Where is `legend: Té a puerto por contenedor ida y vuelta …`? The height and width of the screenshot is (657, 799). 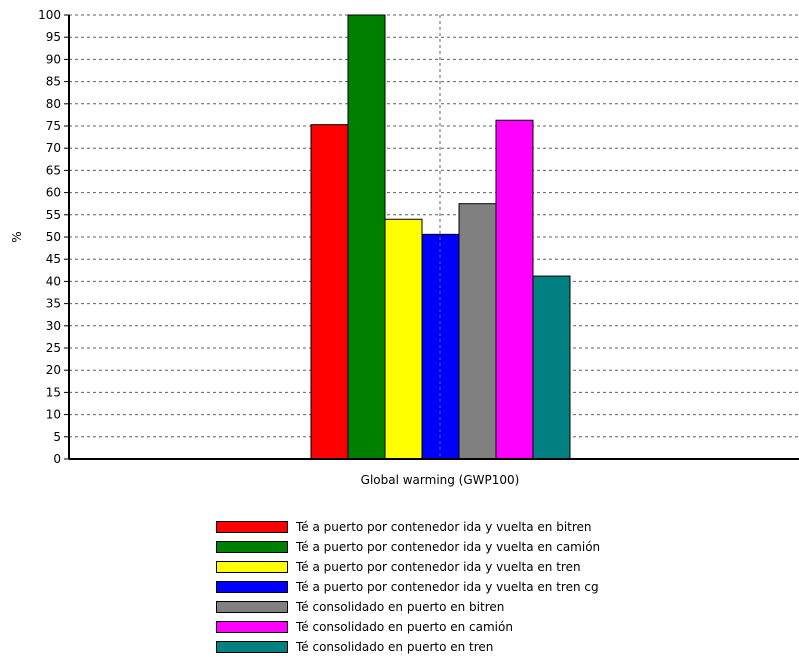 legend: Té a puerto por contenedor ida y vuelta … is located at coordinates (408, 587).